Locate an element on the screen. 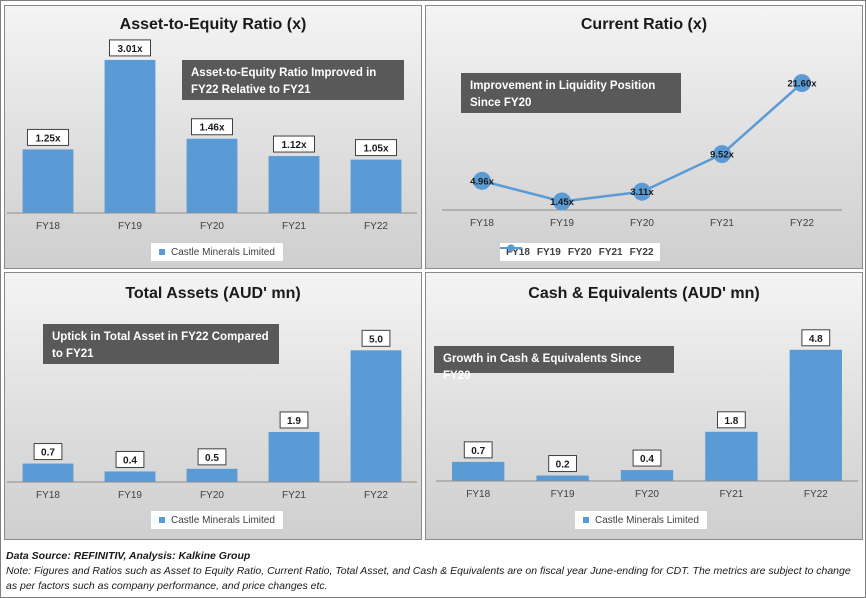 The height and width of the screenshot is (598, 866). legend-item: FY19 is located at coordinates (530, 253).